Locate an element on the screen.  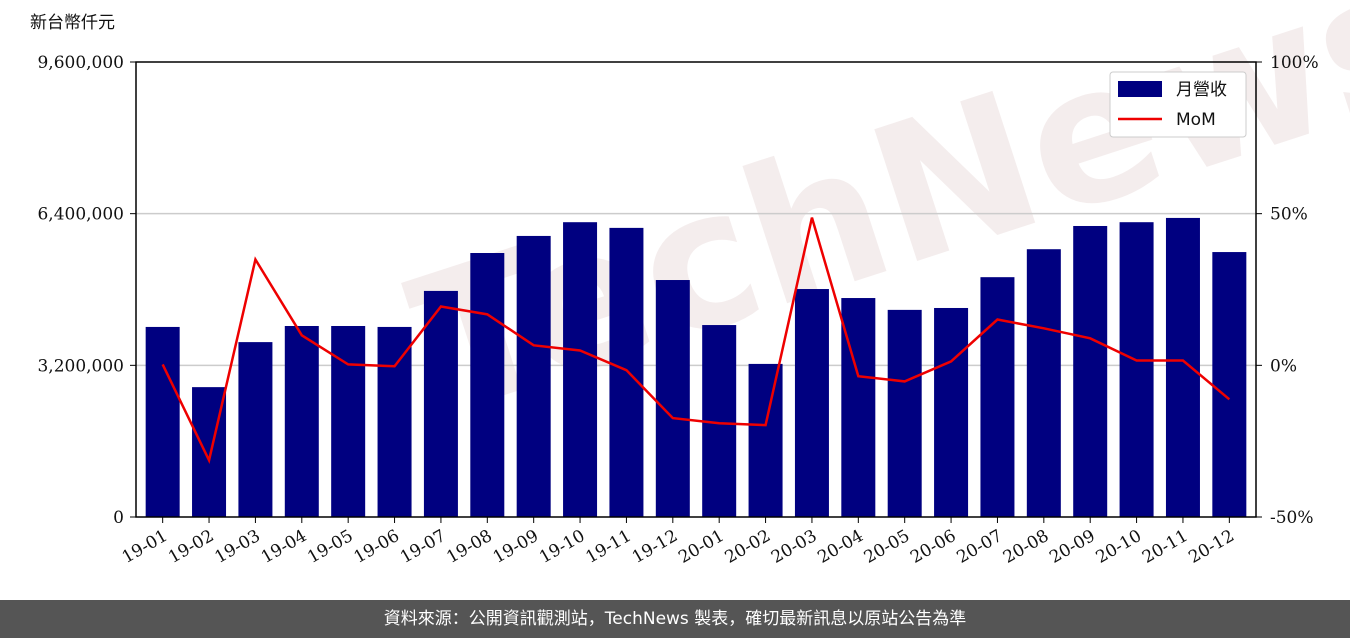
x-tick-label: 19-09 is located at coordinates (516, 547).